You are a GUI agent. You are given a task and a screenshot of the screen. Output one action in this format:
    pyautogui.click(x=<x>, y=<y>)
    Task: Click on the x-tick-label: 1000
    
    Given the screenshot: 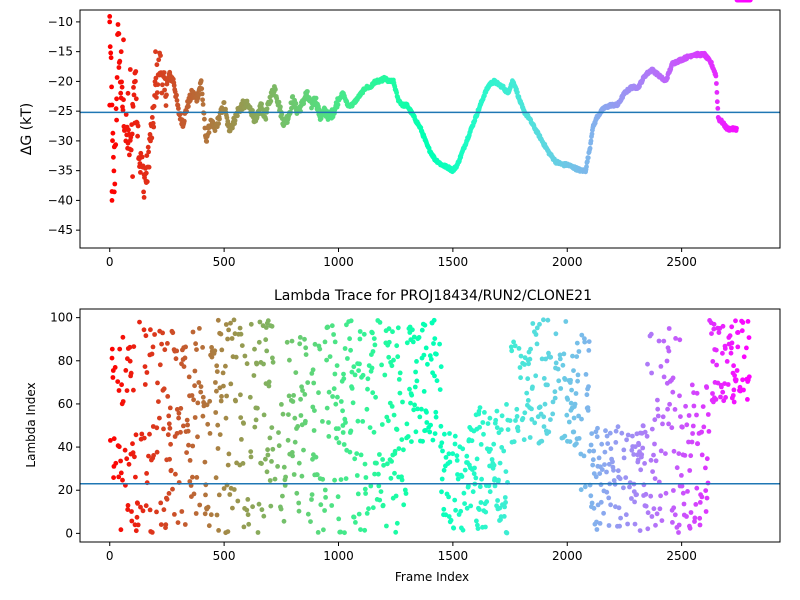 What is the action you would take?
    pyautogui.click(x=338, y=556)
    